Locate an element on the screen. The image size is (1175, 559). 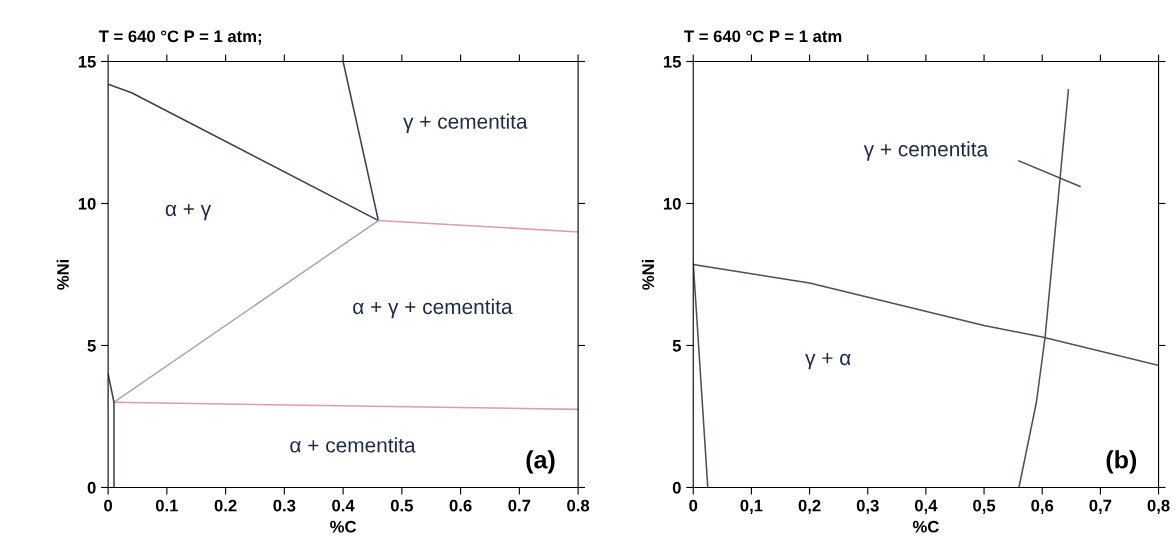
annotation: α + cementita is located at coordinates (353, 445).